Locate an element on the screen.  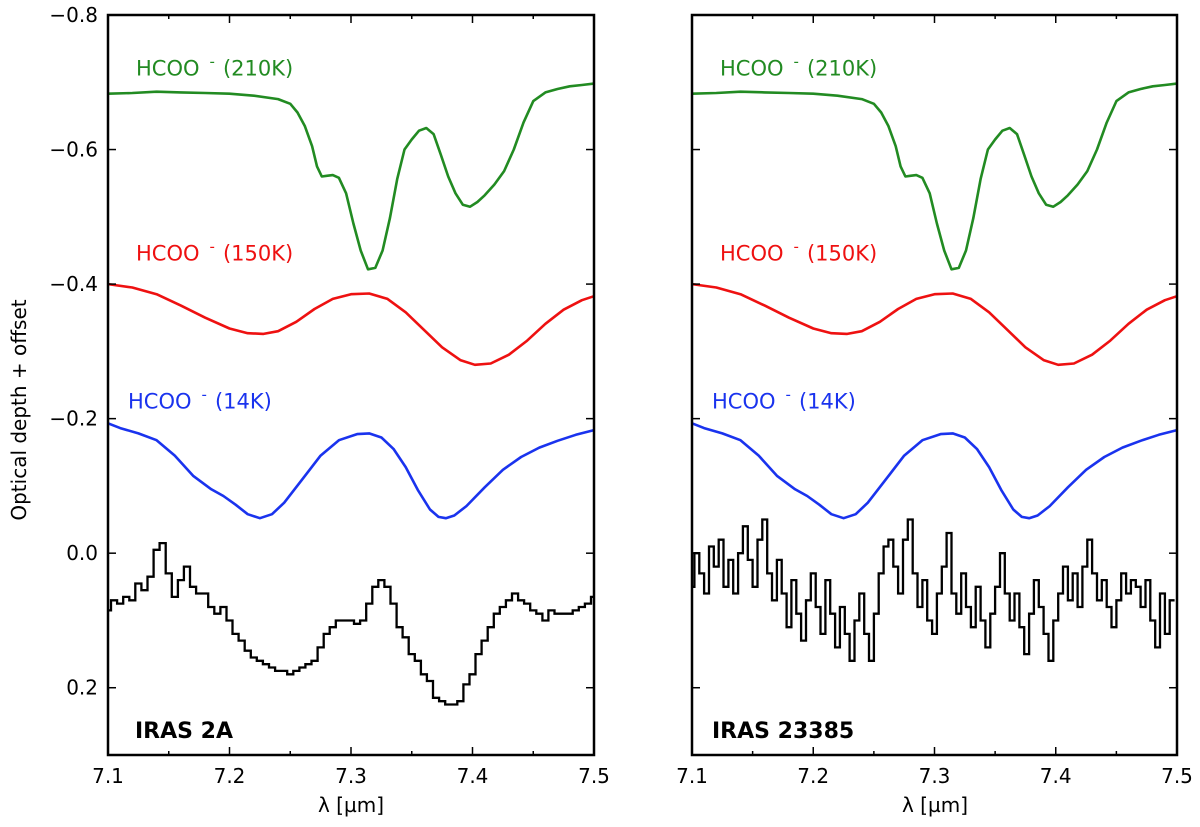
y-axis-label: Optical depth + offset is located at coordinates (19, 409).